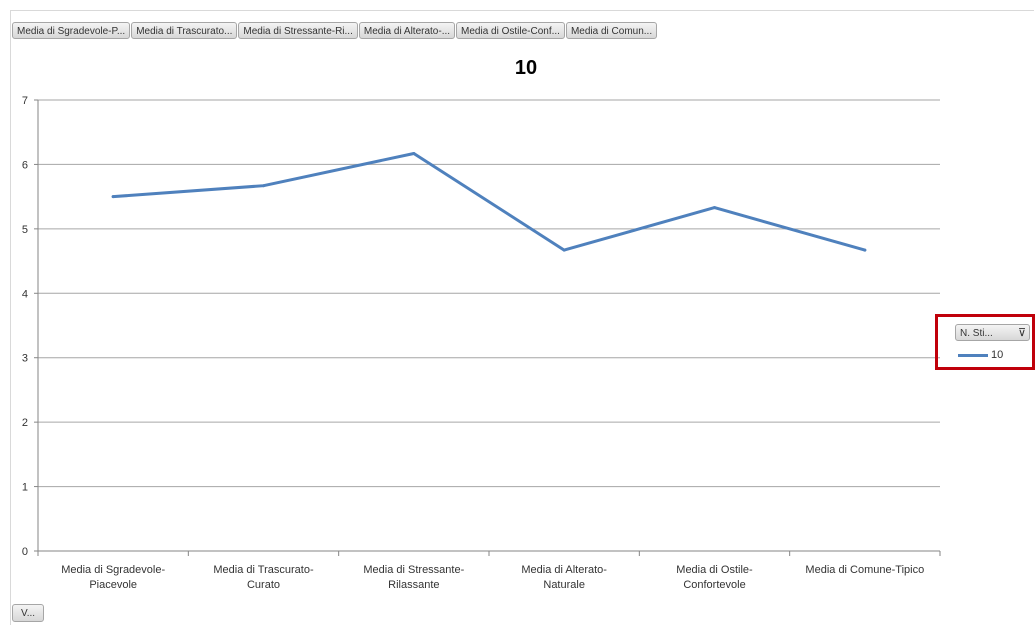  Describe the element at coordinates (25, 359) in the screenshot. I see `y-tick-label: 3` at that location.